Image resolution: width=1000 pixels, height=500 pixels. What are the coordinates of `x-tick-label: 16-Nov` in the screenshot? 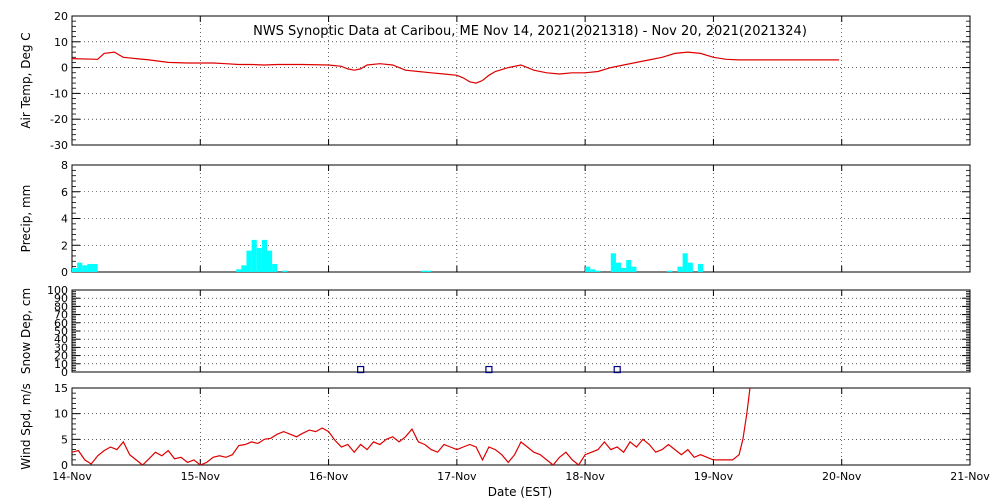 It's located at (329, 476).